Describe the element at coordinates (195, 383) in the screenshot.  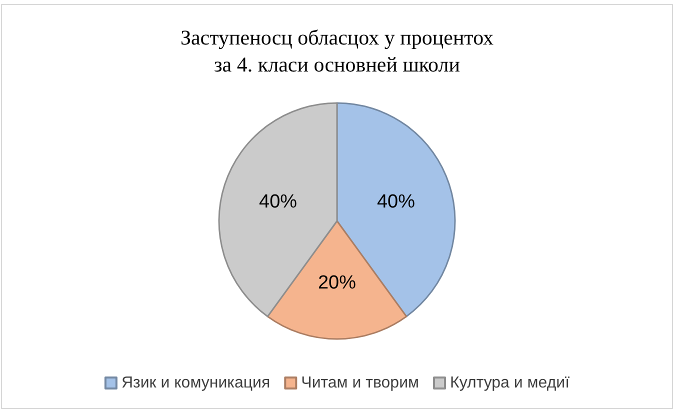
I see `legend-label: Язик и комуникация` at that location.